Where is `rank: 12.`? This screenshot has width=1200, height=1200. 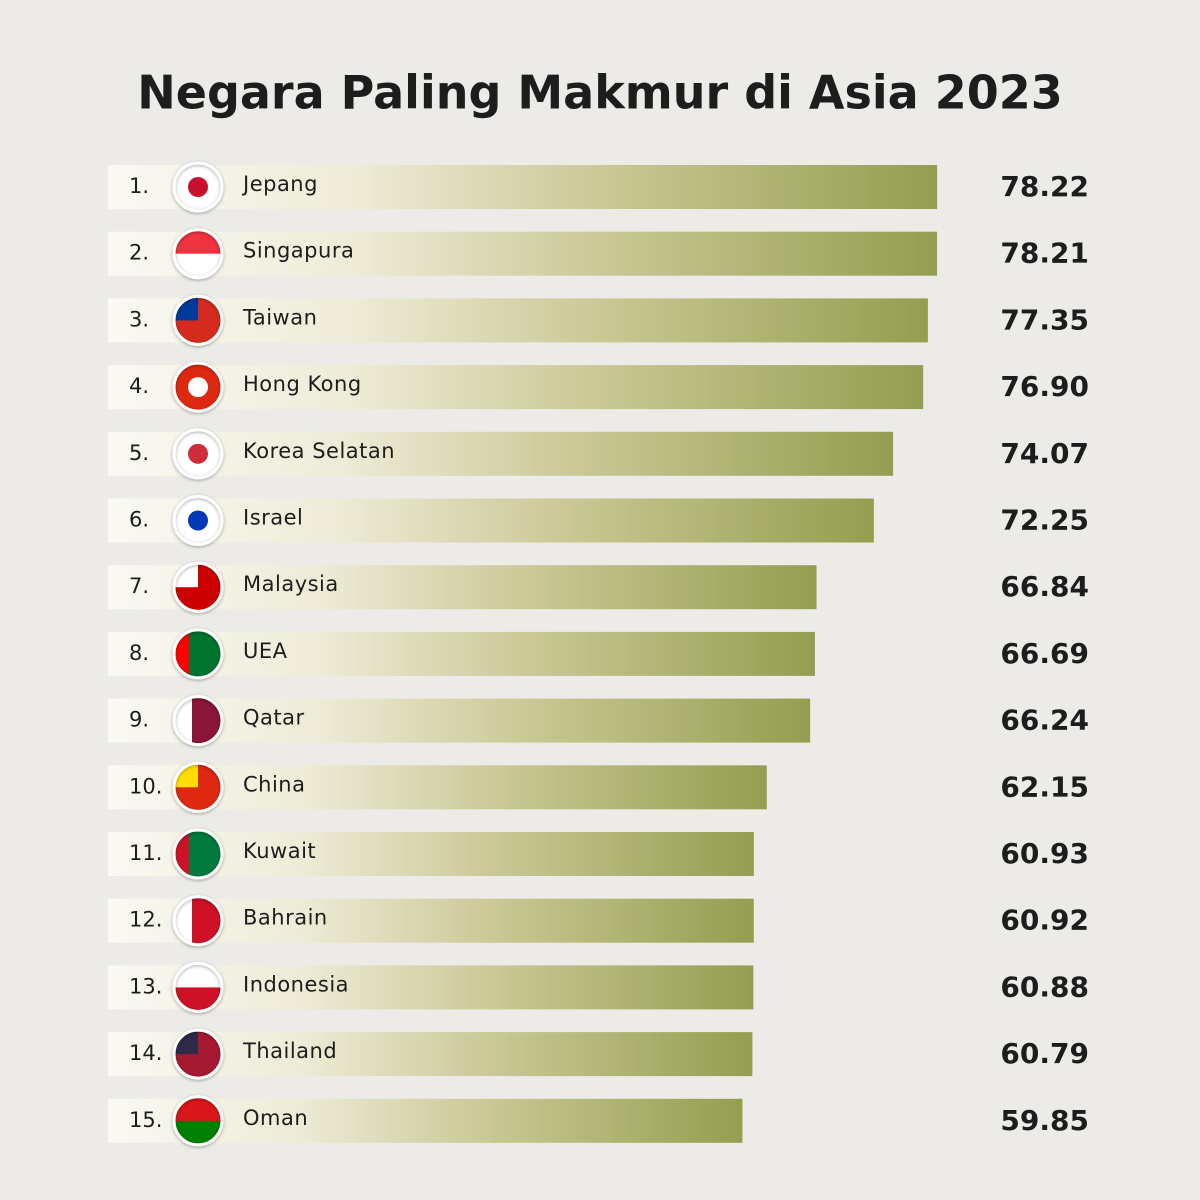
rank: 12. is located at coordinates (145, 920).